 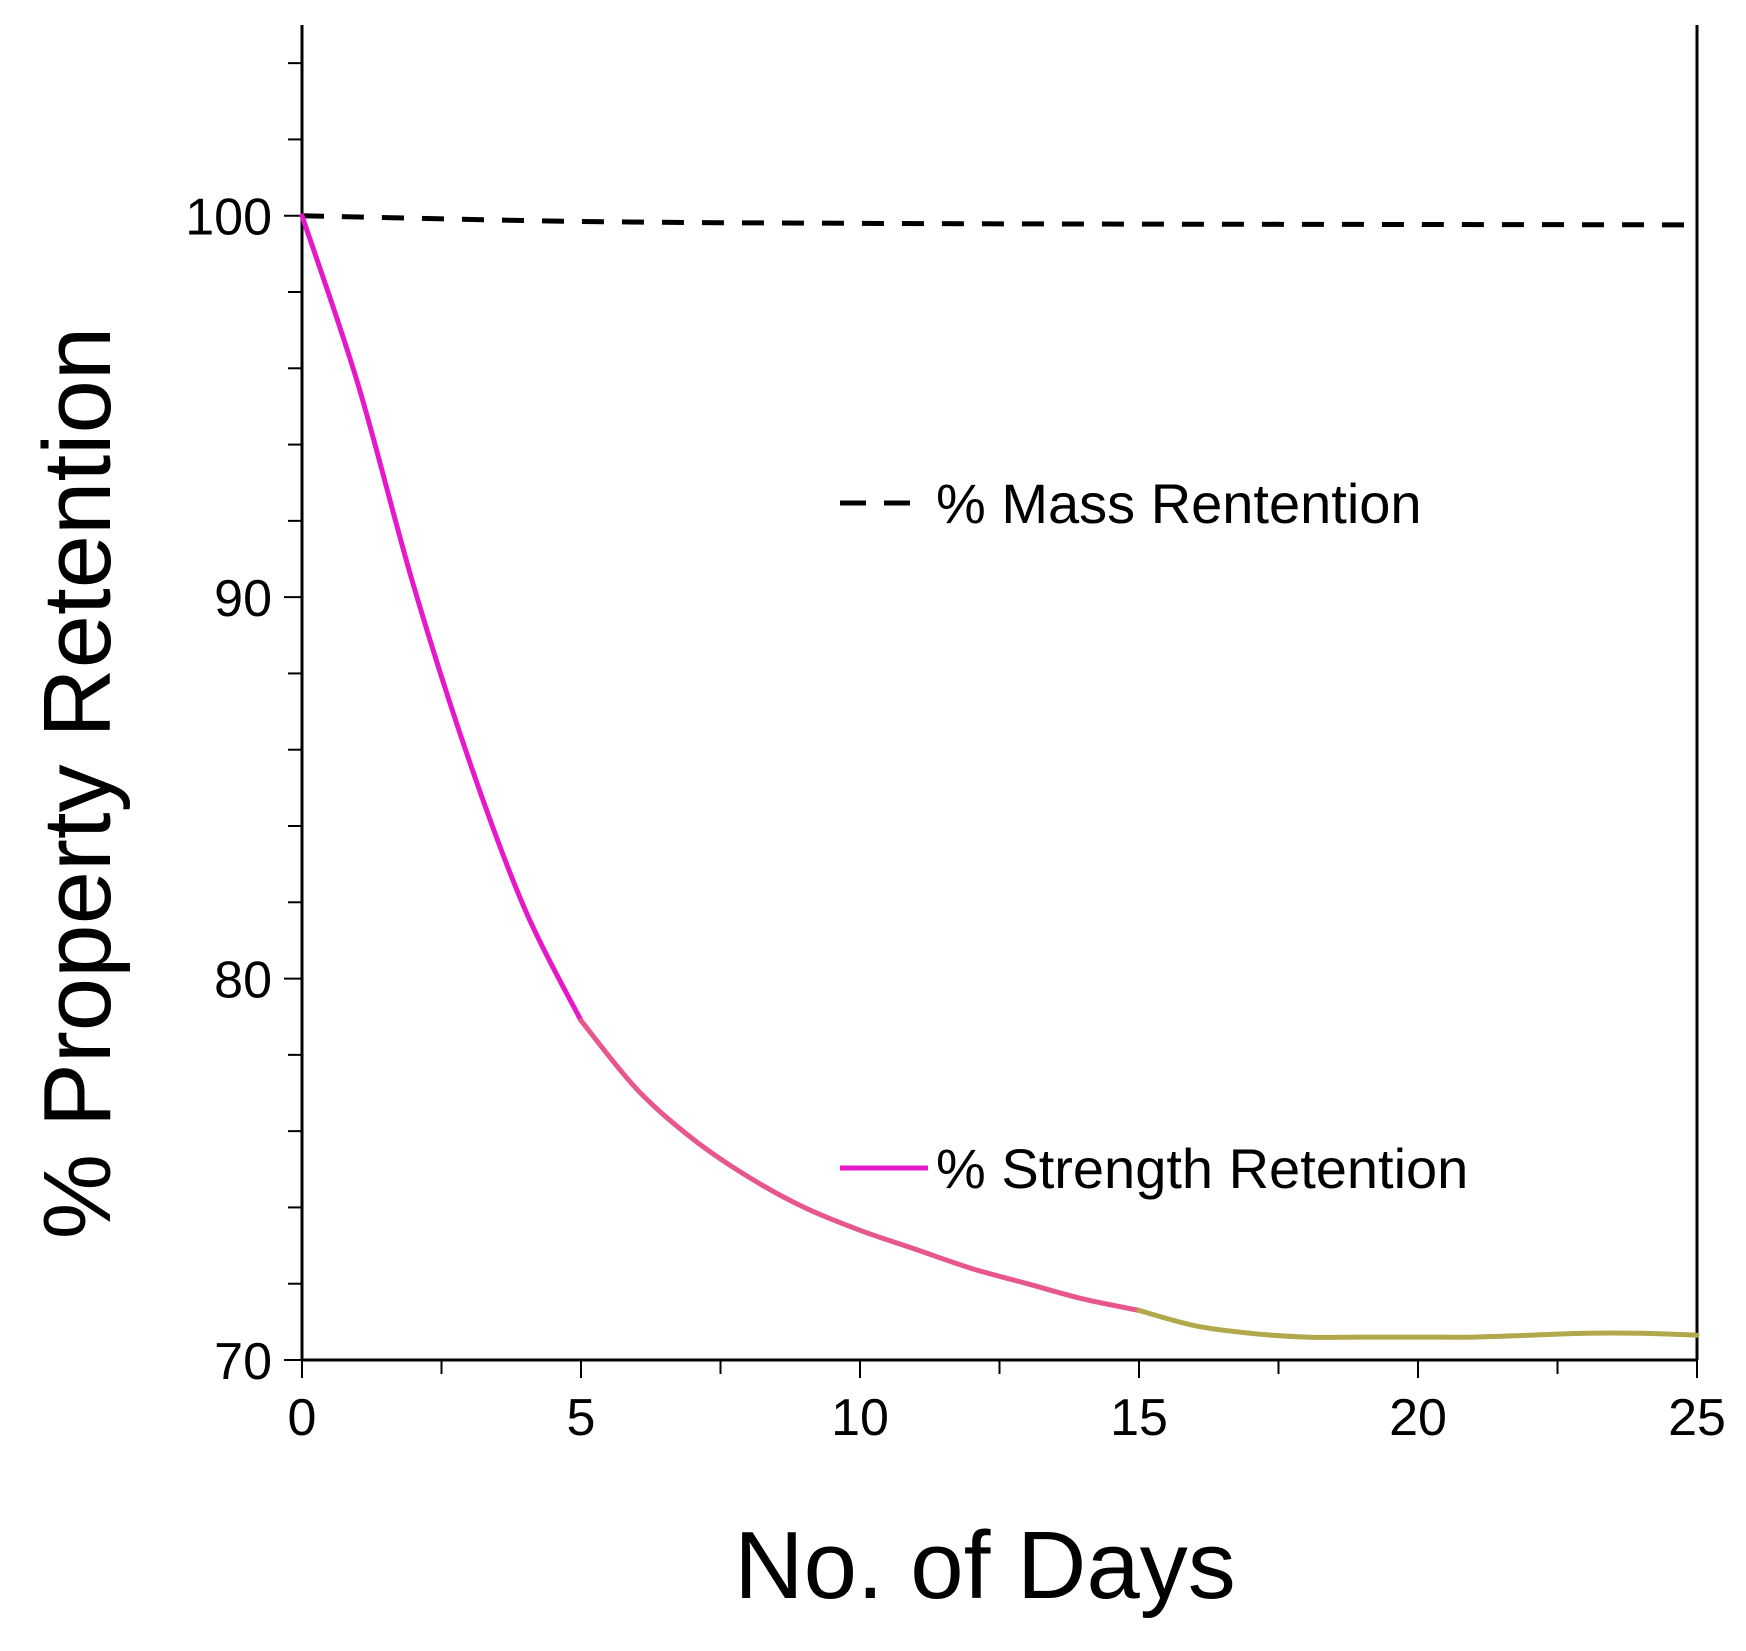 I want to click on y-tick-label: 70, so click(x=243, y=1362).